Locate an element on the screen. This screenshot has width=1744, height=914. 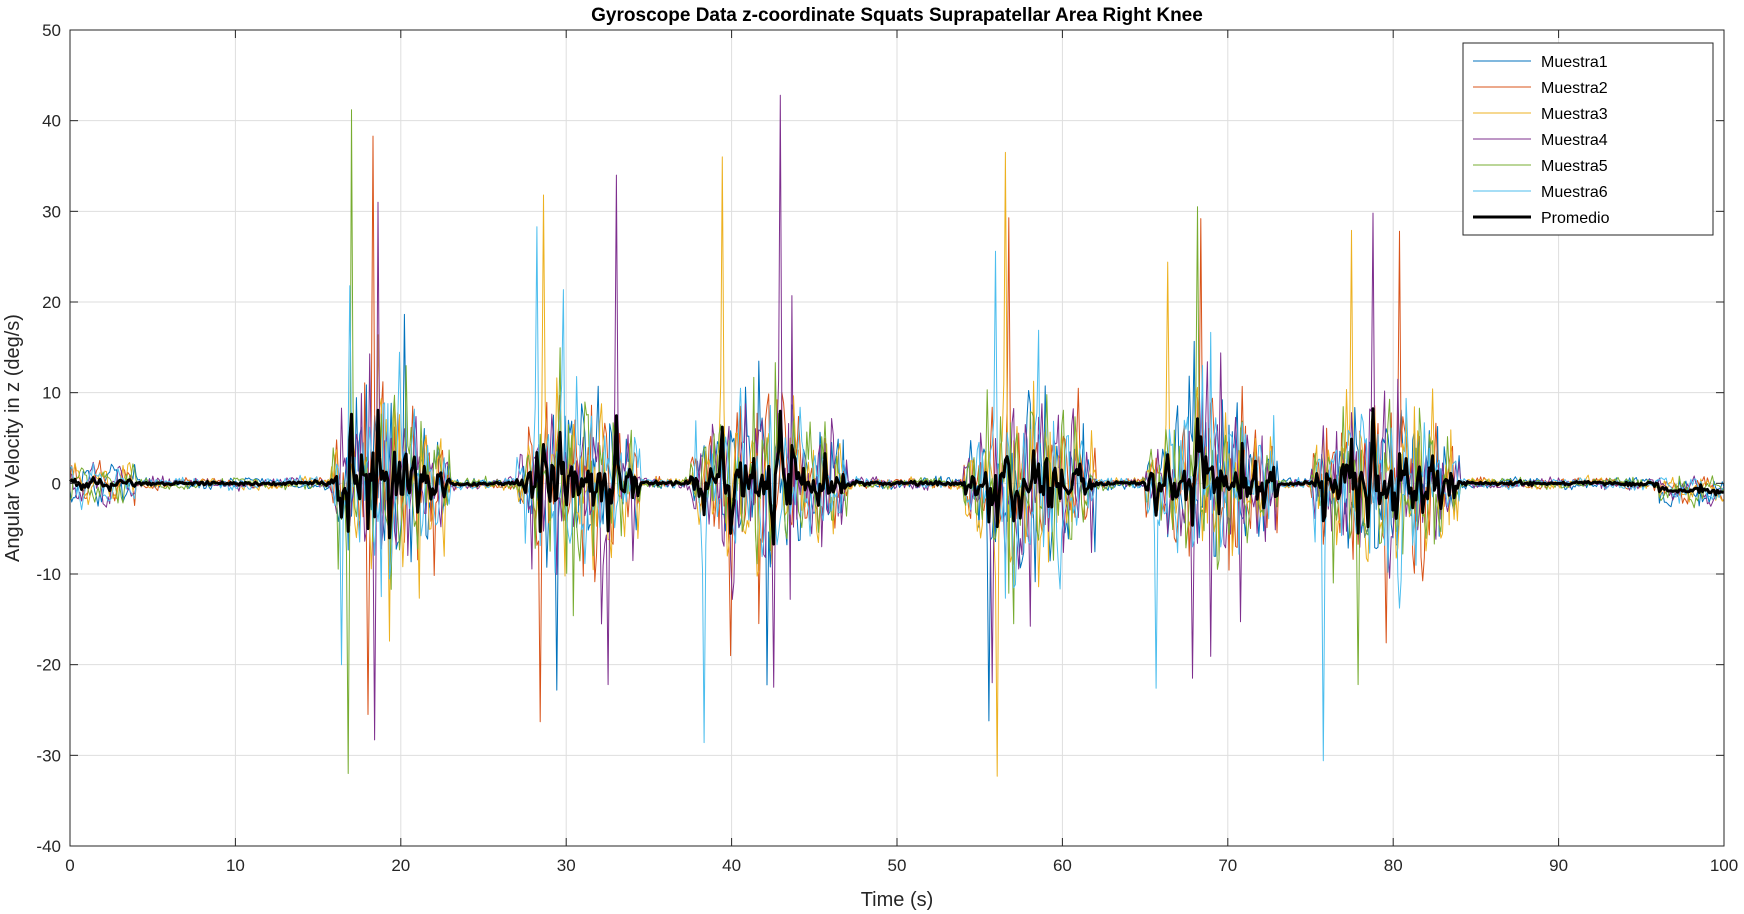
x-tick-label: 50 is located at coordinates (897, 865).